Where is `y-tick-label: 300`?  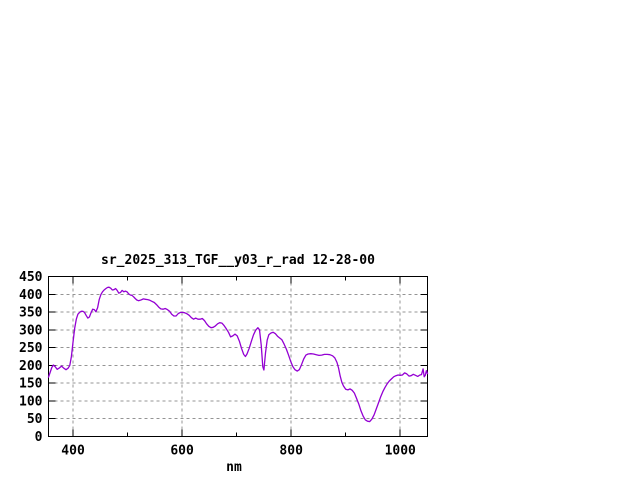 y-tick-label: 300 is located at coordinates (31, 330).